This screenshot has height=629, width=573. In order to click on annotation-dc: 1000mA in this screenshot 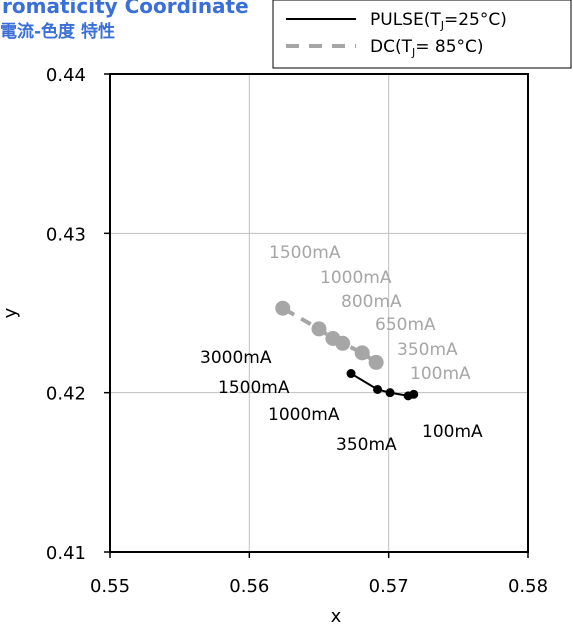, I will do `click(356, 278)`.